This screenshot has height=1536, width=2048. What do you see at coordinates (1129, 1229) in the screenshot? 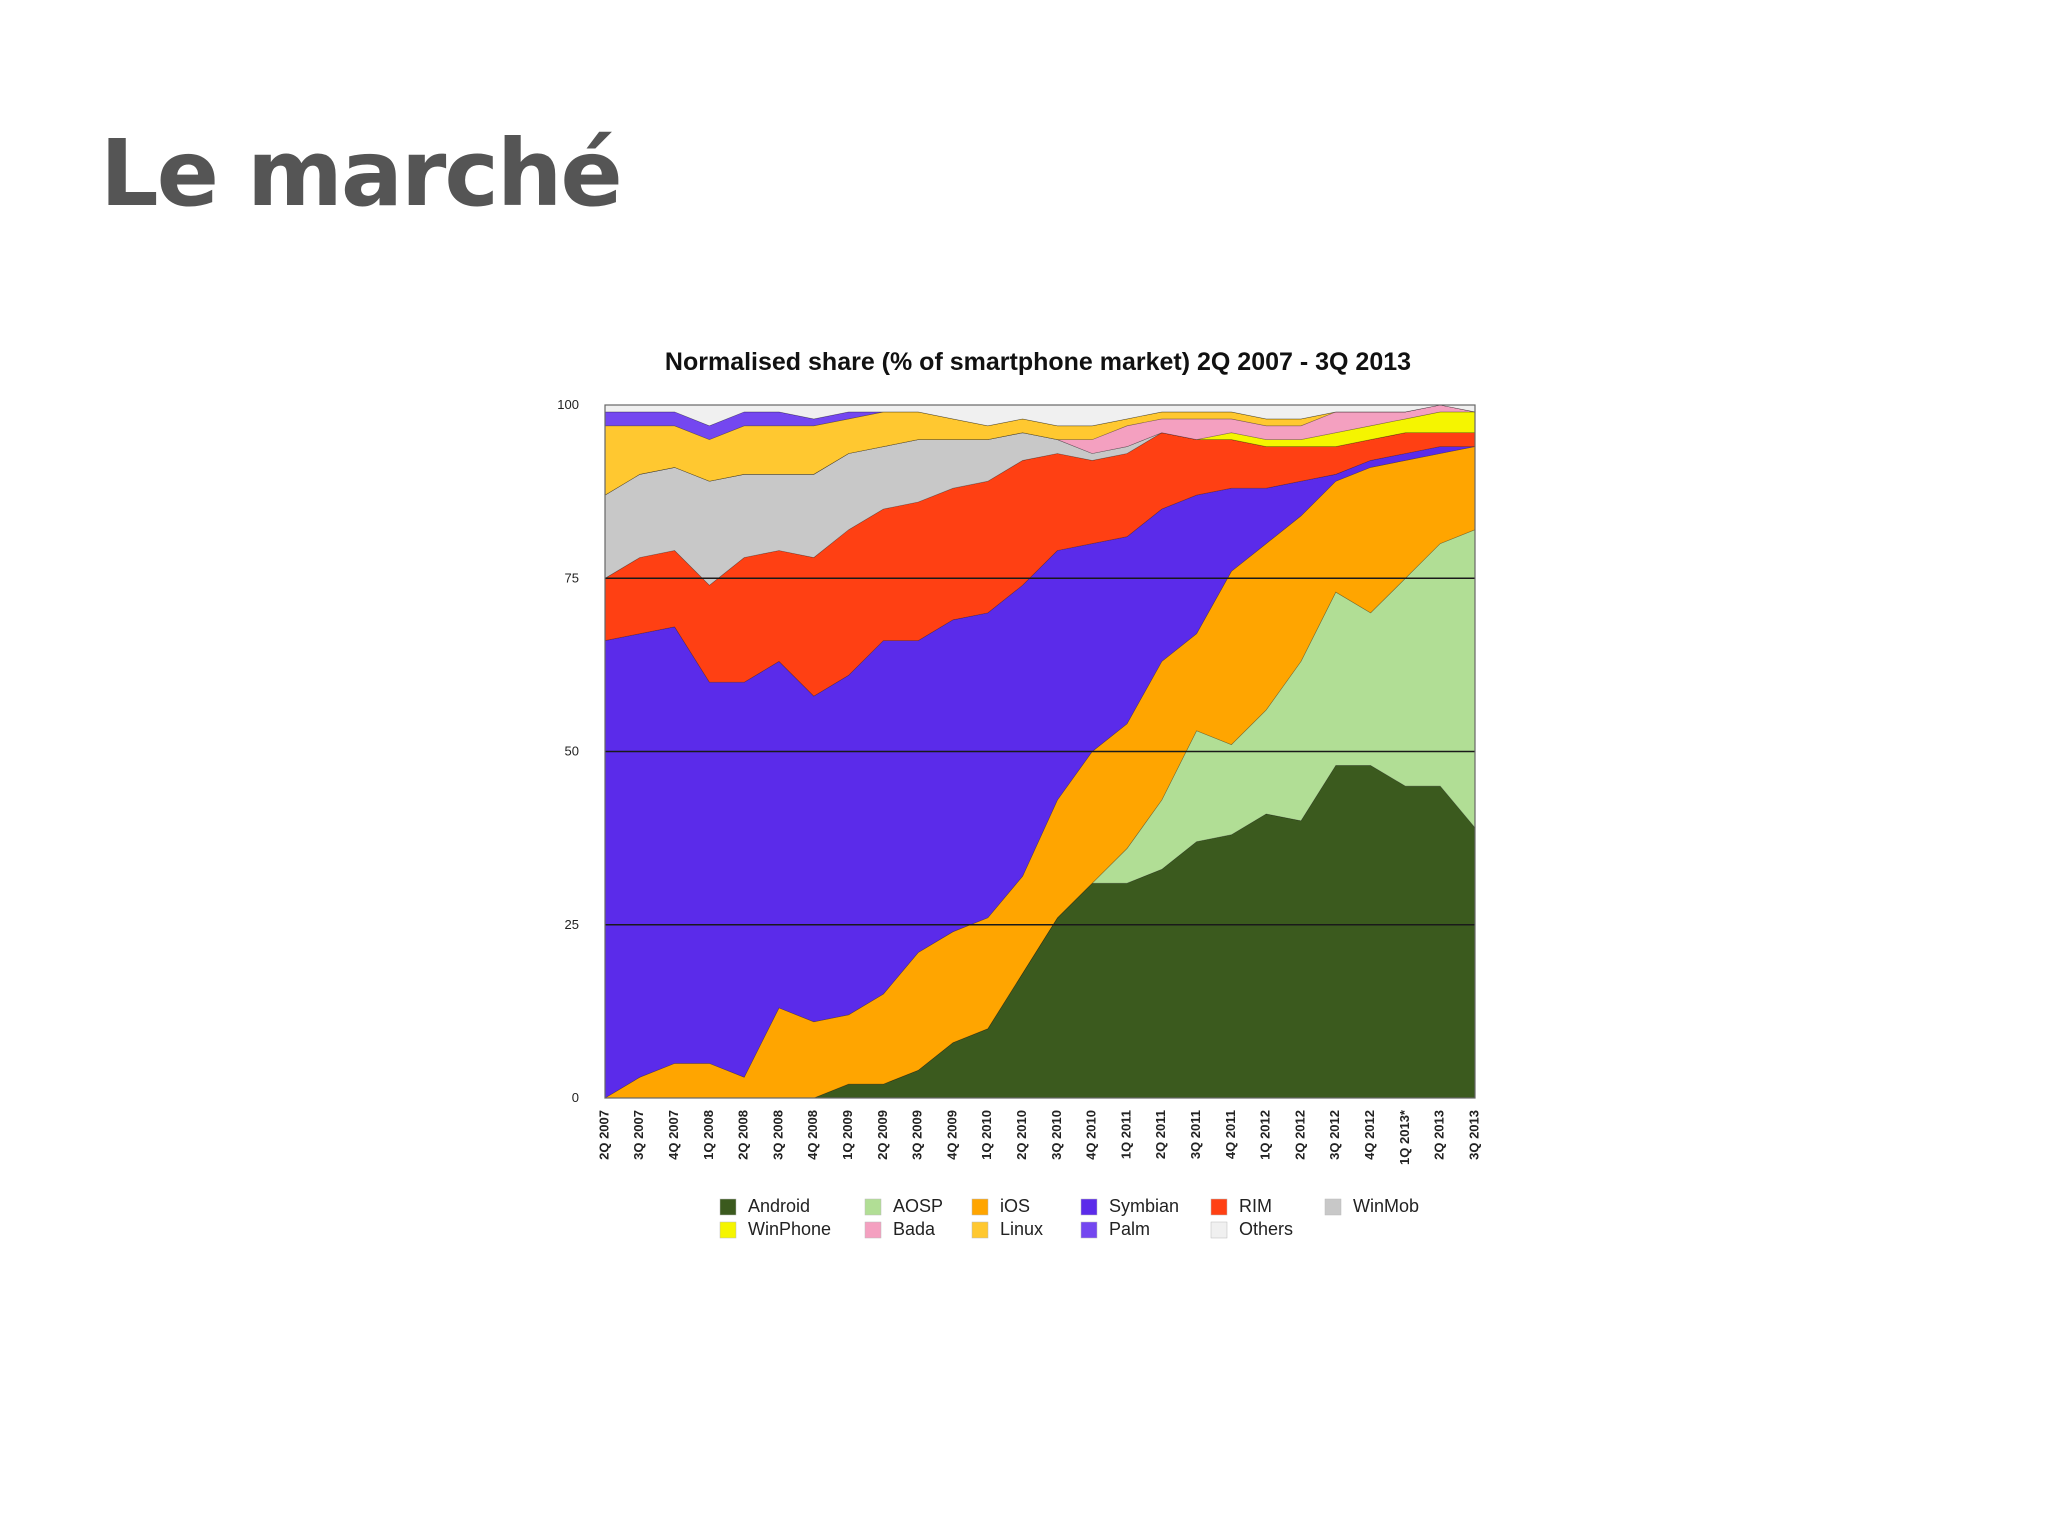
I see `legend-label-palm: Palm` at bounding box center [1129, 1229].